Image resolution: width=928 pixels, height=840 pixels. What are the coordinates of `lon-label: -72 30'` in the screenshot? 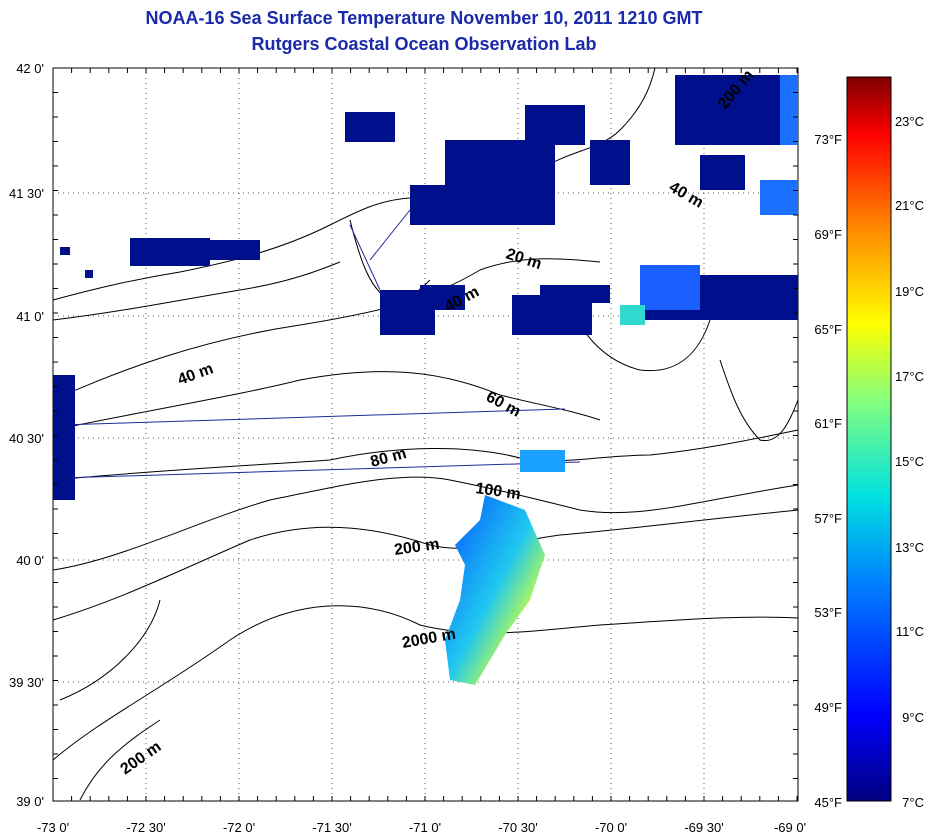 It's located at (145, 827).